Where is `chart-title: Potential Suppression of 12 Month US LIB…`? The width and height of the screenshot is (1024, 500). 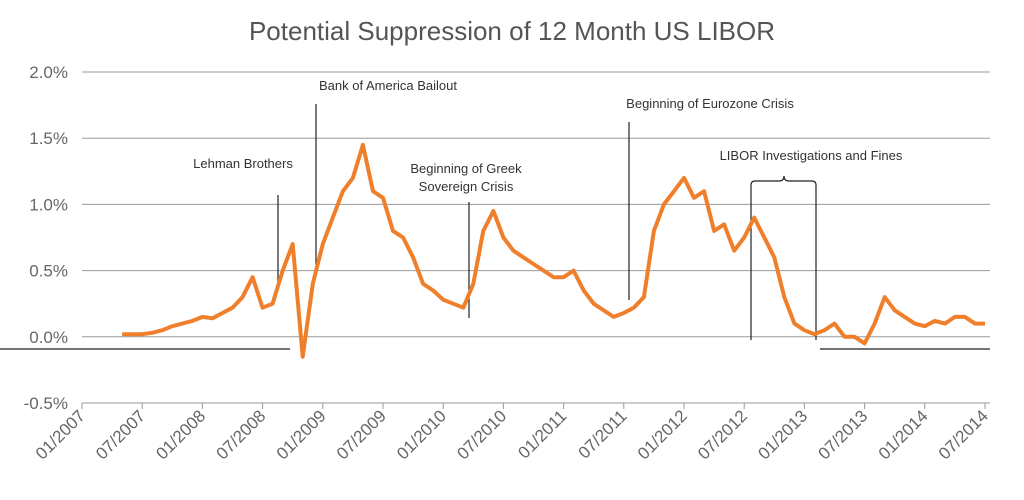 chart-title: Potential Suppression of 12 Month US LIB… is located at coordinates (512, 31).